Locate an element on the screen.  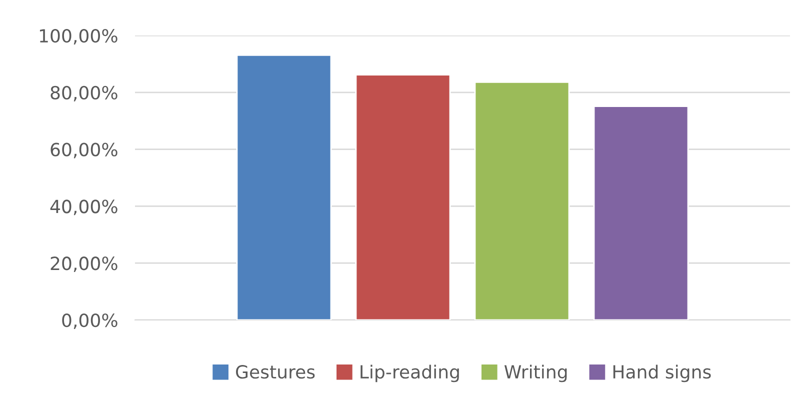
y-tick-label: 60,00% is located at coordinates (84, 150).